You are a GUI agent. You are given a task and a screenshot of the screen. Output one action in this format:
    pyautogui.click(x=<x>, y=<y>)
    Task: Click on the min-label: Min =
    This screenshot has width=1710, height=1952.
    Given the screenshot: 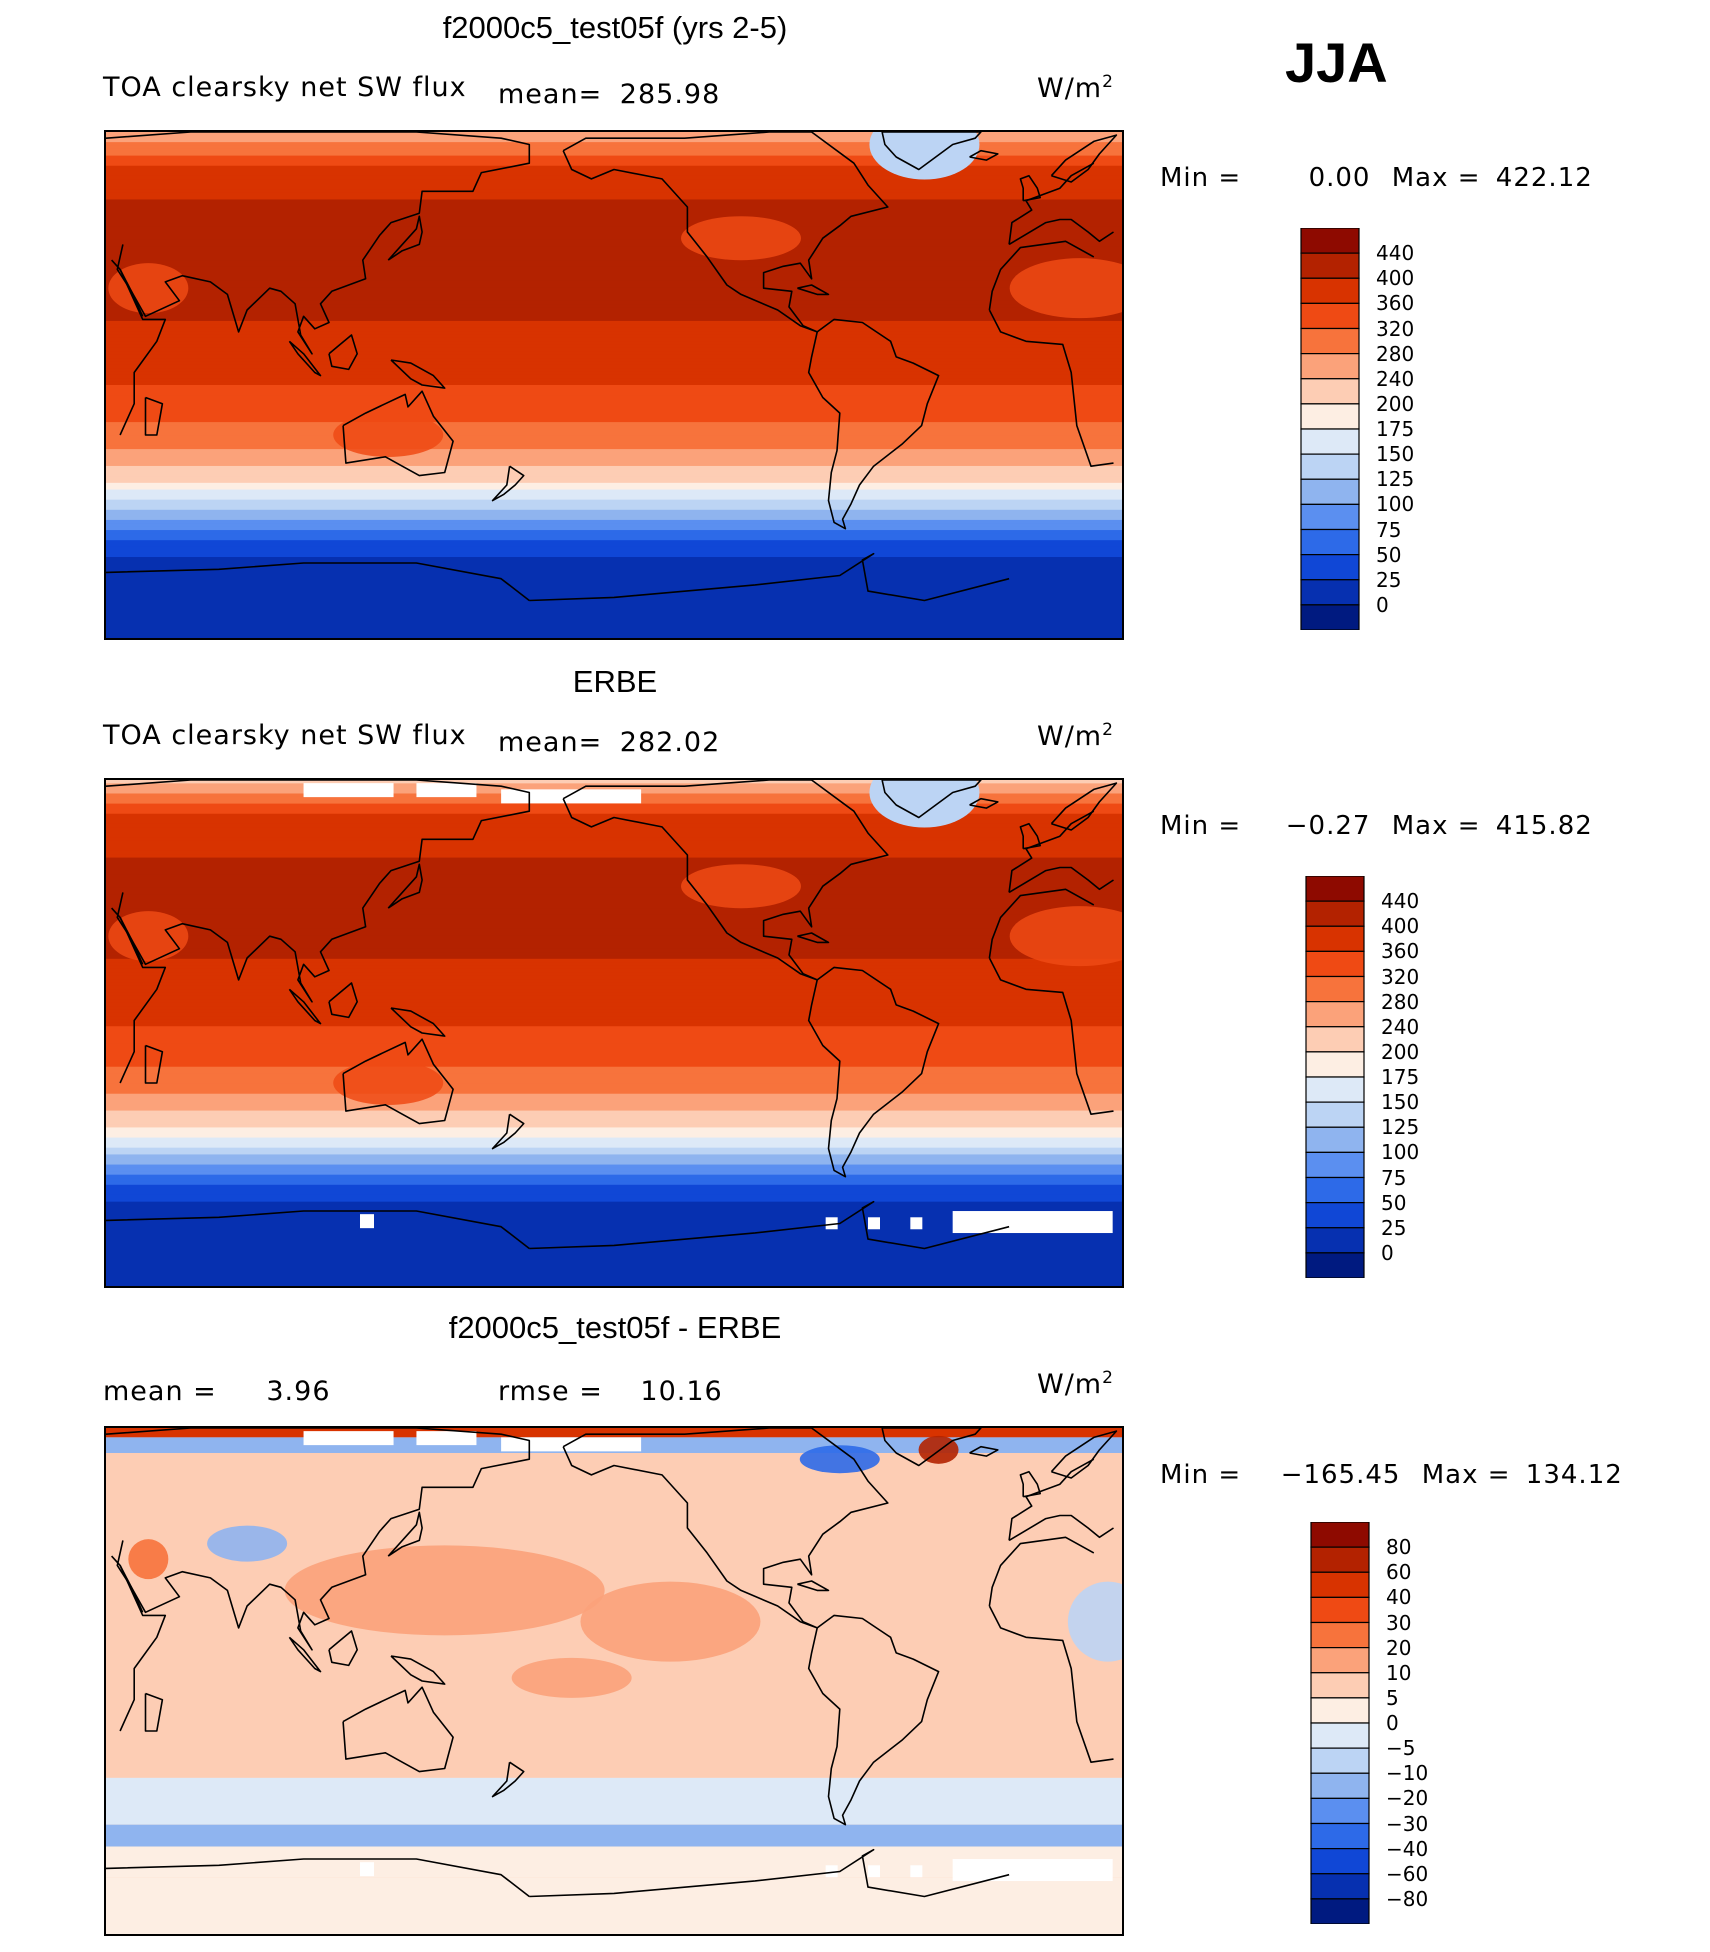 What is the action you would take?
    pyautogui.click(x=1201, y=178)
    